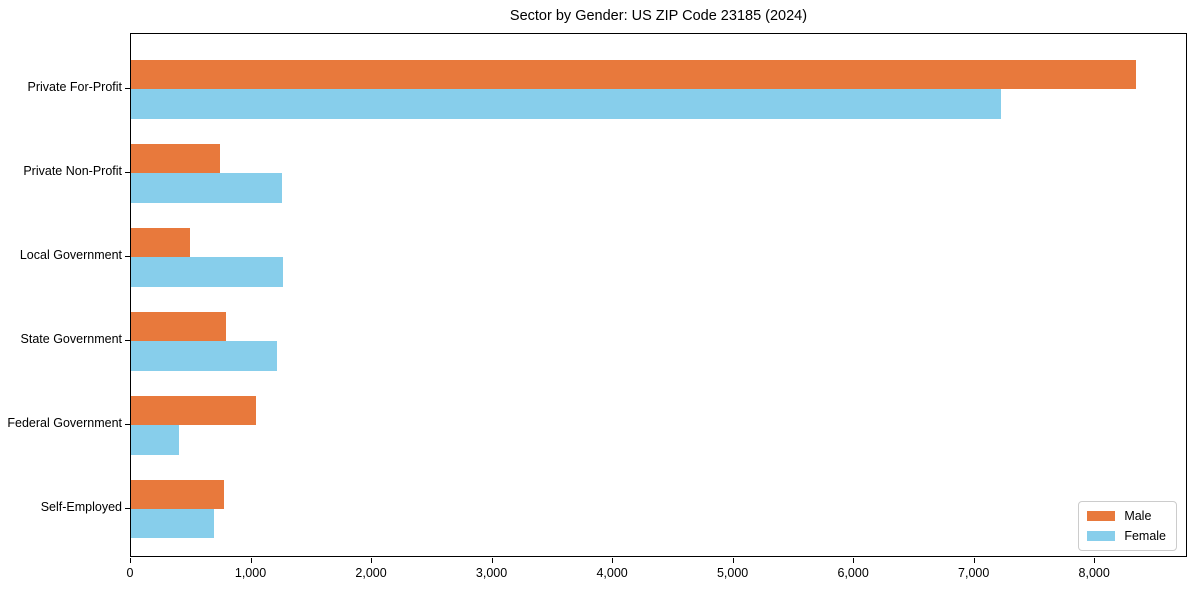  I want to click on bar-female-private-for-profit, so click(566, 104).